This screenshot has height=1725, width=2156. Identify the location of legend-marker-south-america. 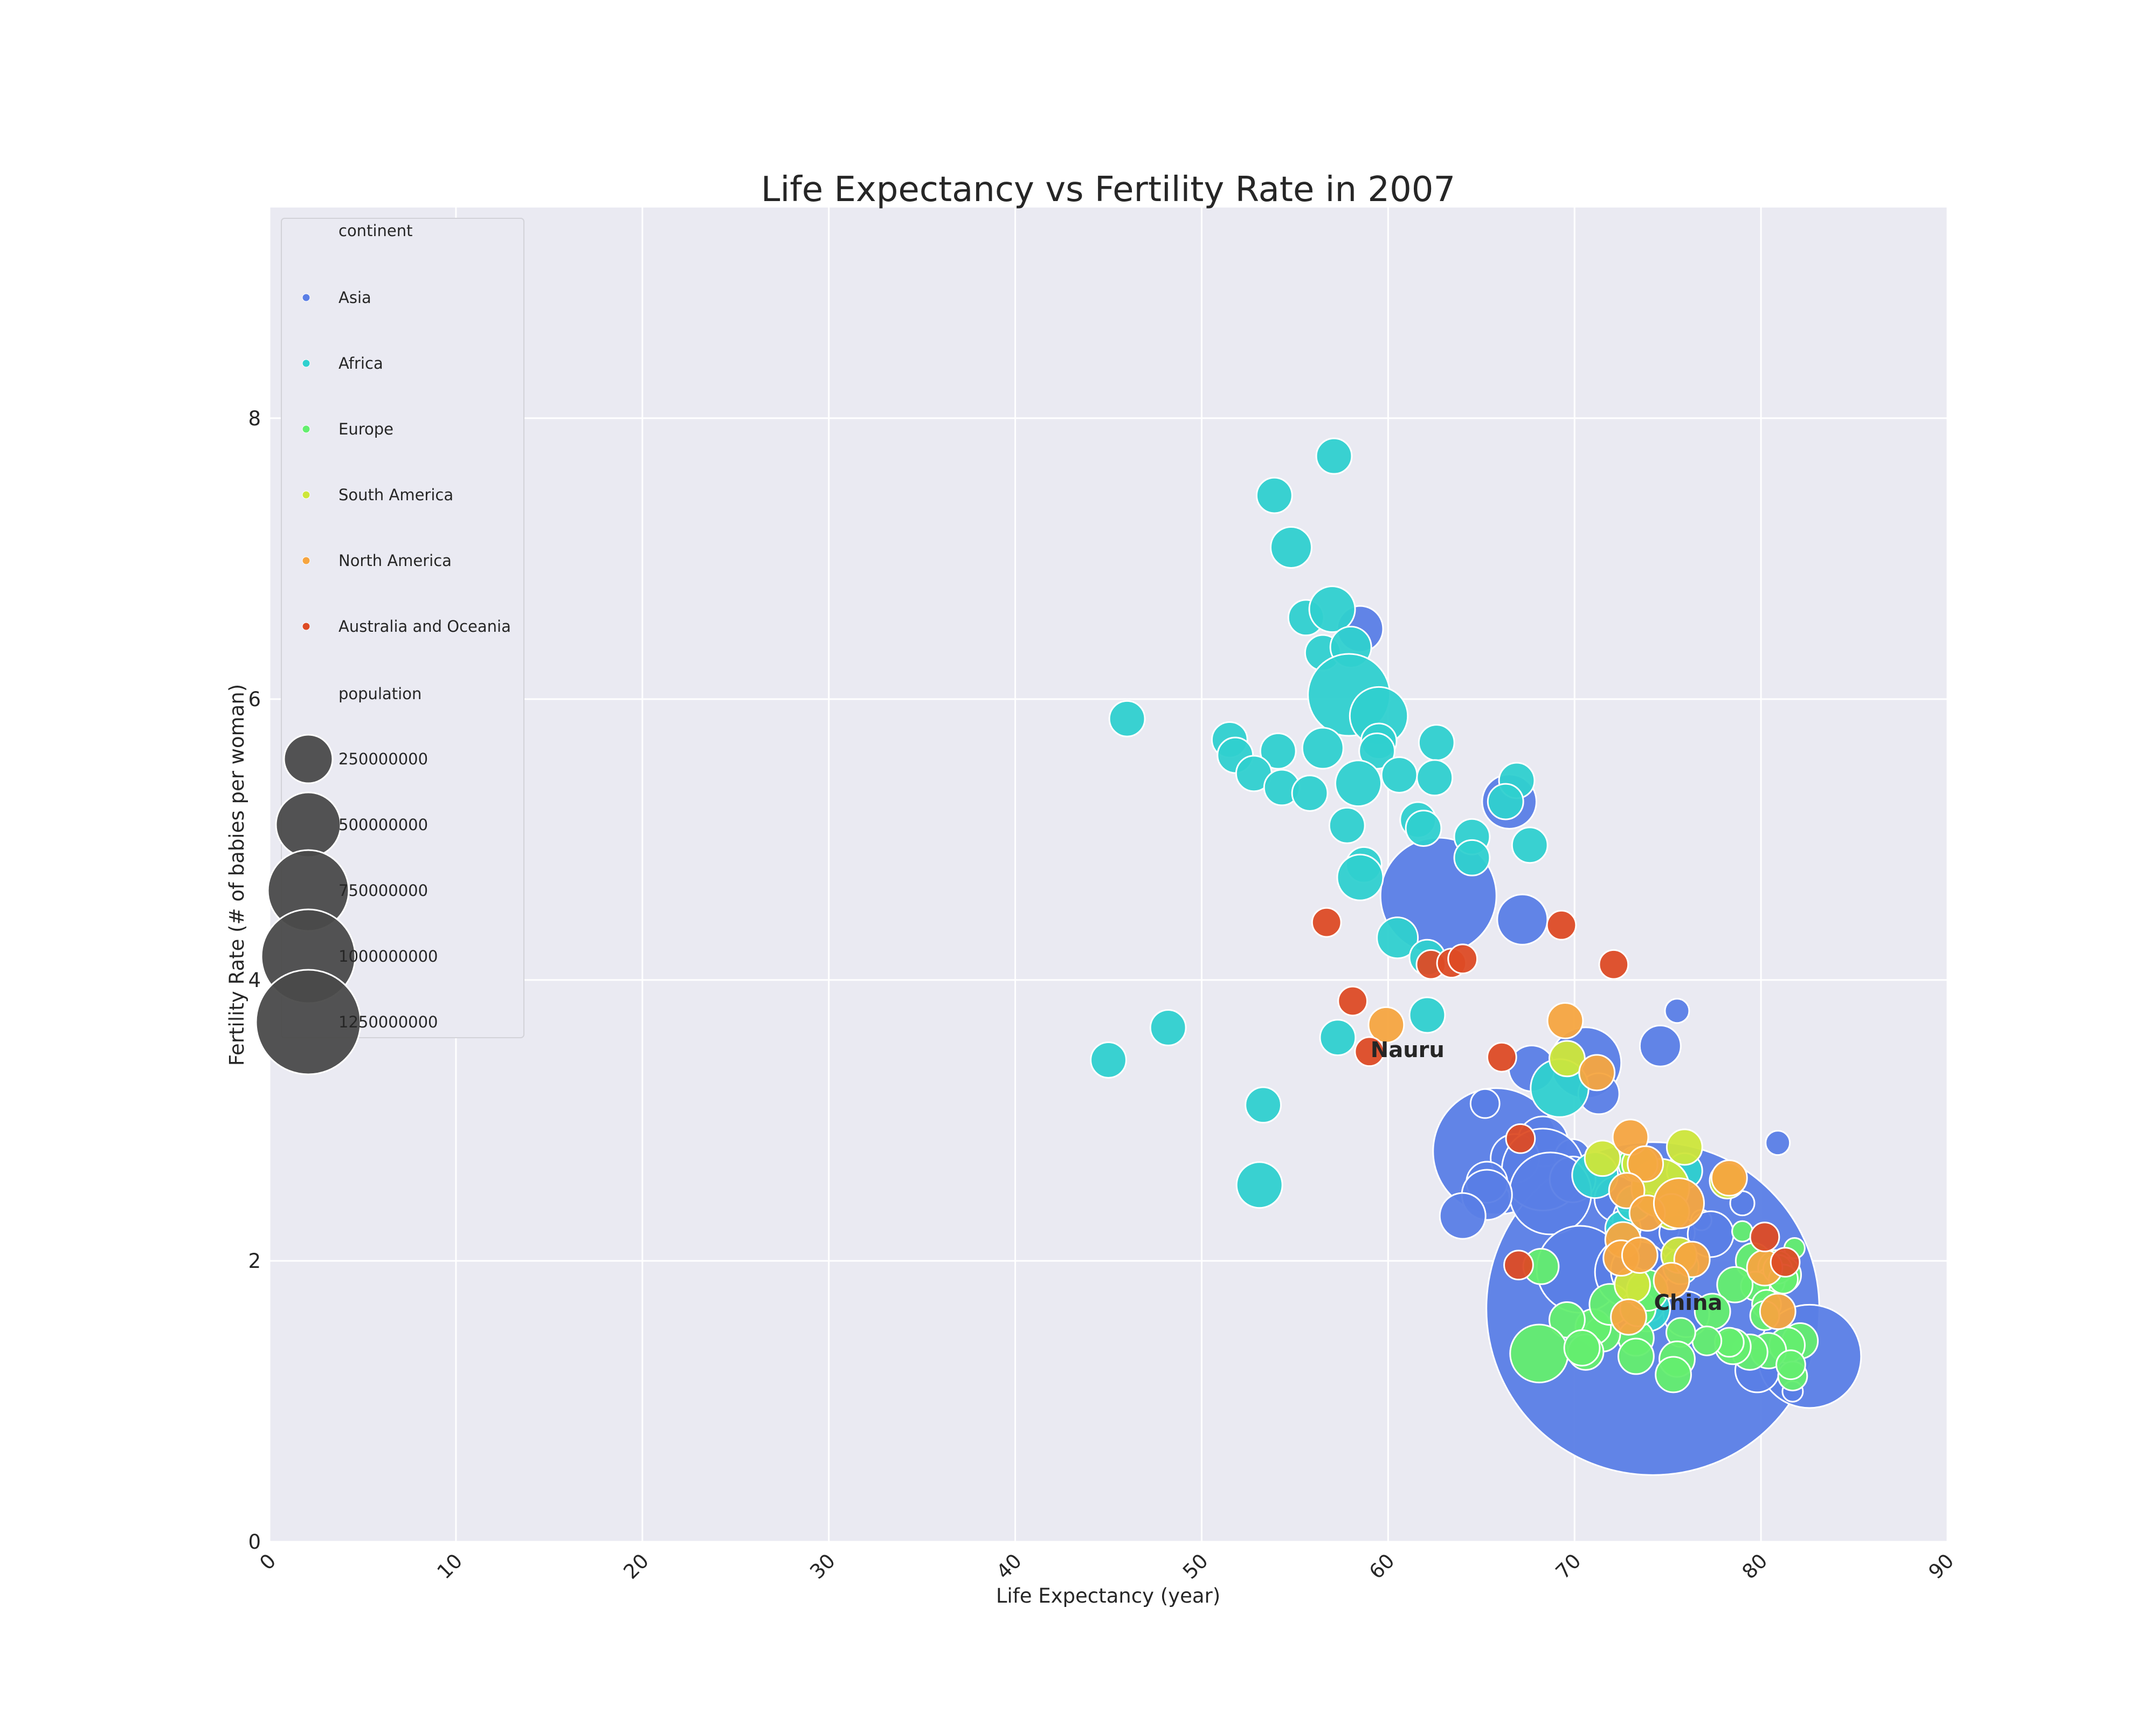
(306, 495).